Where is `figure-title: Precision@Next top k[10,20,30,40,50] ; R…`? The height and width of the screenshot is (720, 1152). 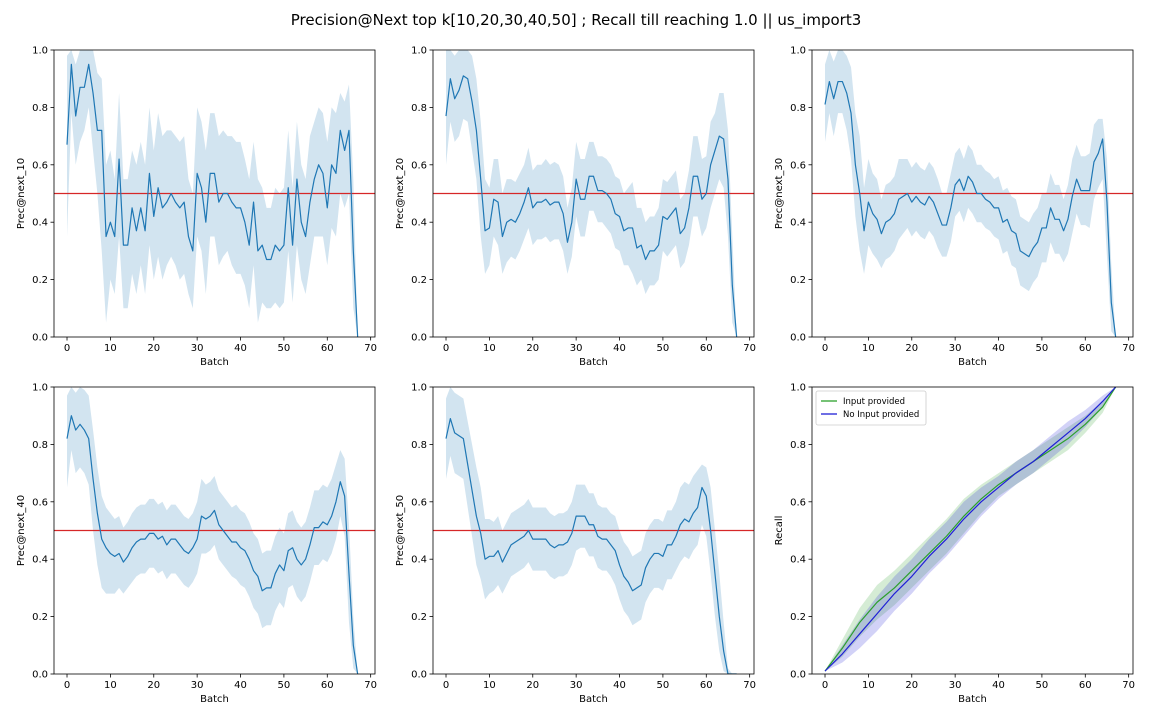 figure-title: Precision@Next top k[10,20,30,40,50] ; R… is located at coordinates (576, 20).